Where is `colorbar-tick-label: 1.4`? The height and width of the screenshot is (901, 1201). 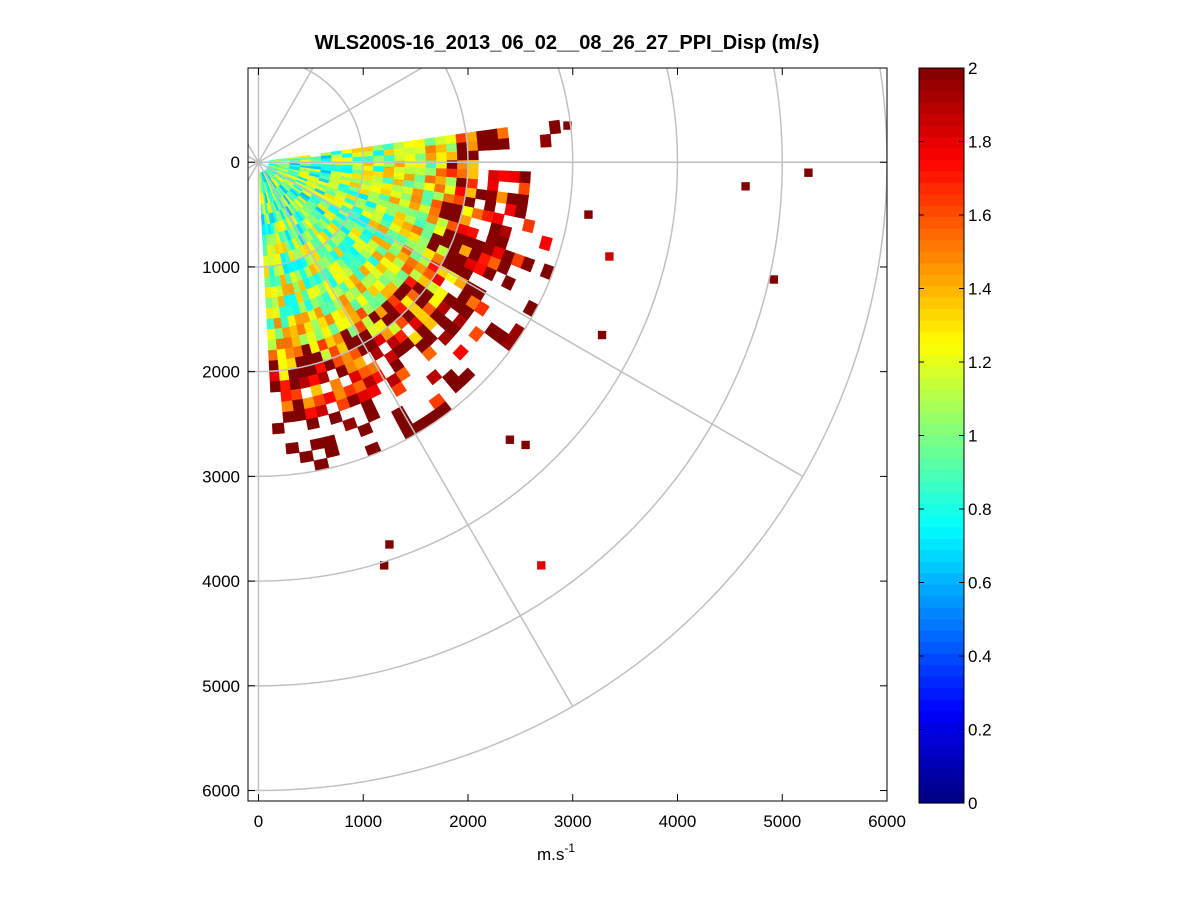
colorbar-tick-label: 1.4 is located at coordinates (980, 289).